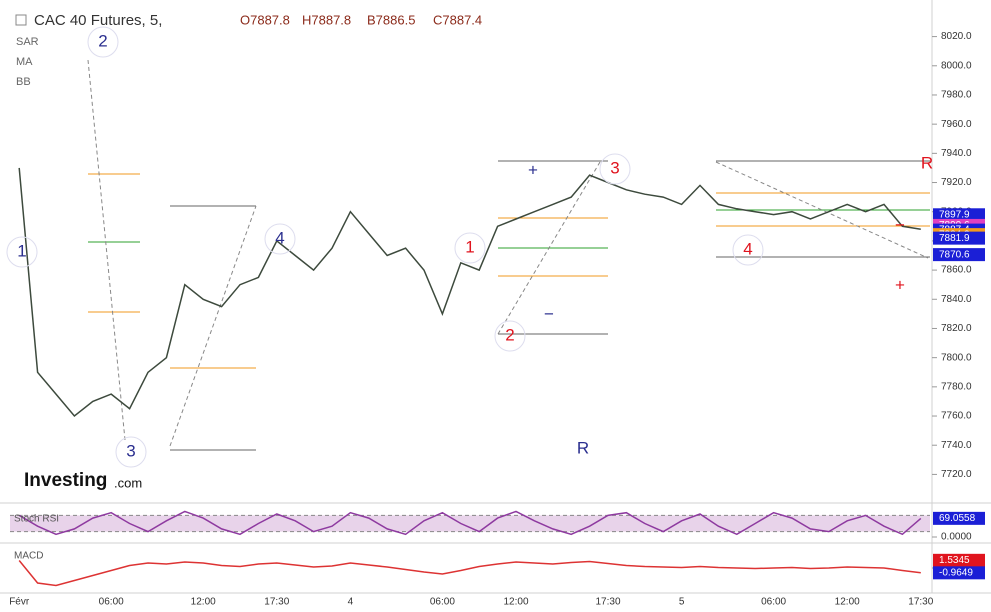  Describe the element at coordinates (21, 20) in the screenshot. I see `collapse-icon` at that location.